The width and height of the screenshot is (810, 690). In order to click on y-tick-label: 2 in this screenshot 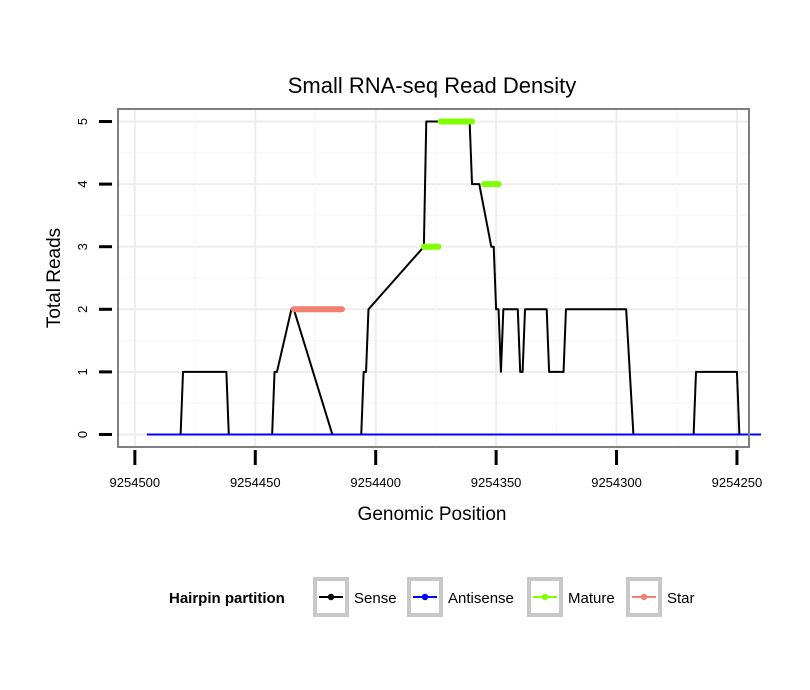, I will do `click(82, 309)`.